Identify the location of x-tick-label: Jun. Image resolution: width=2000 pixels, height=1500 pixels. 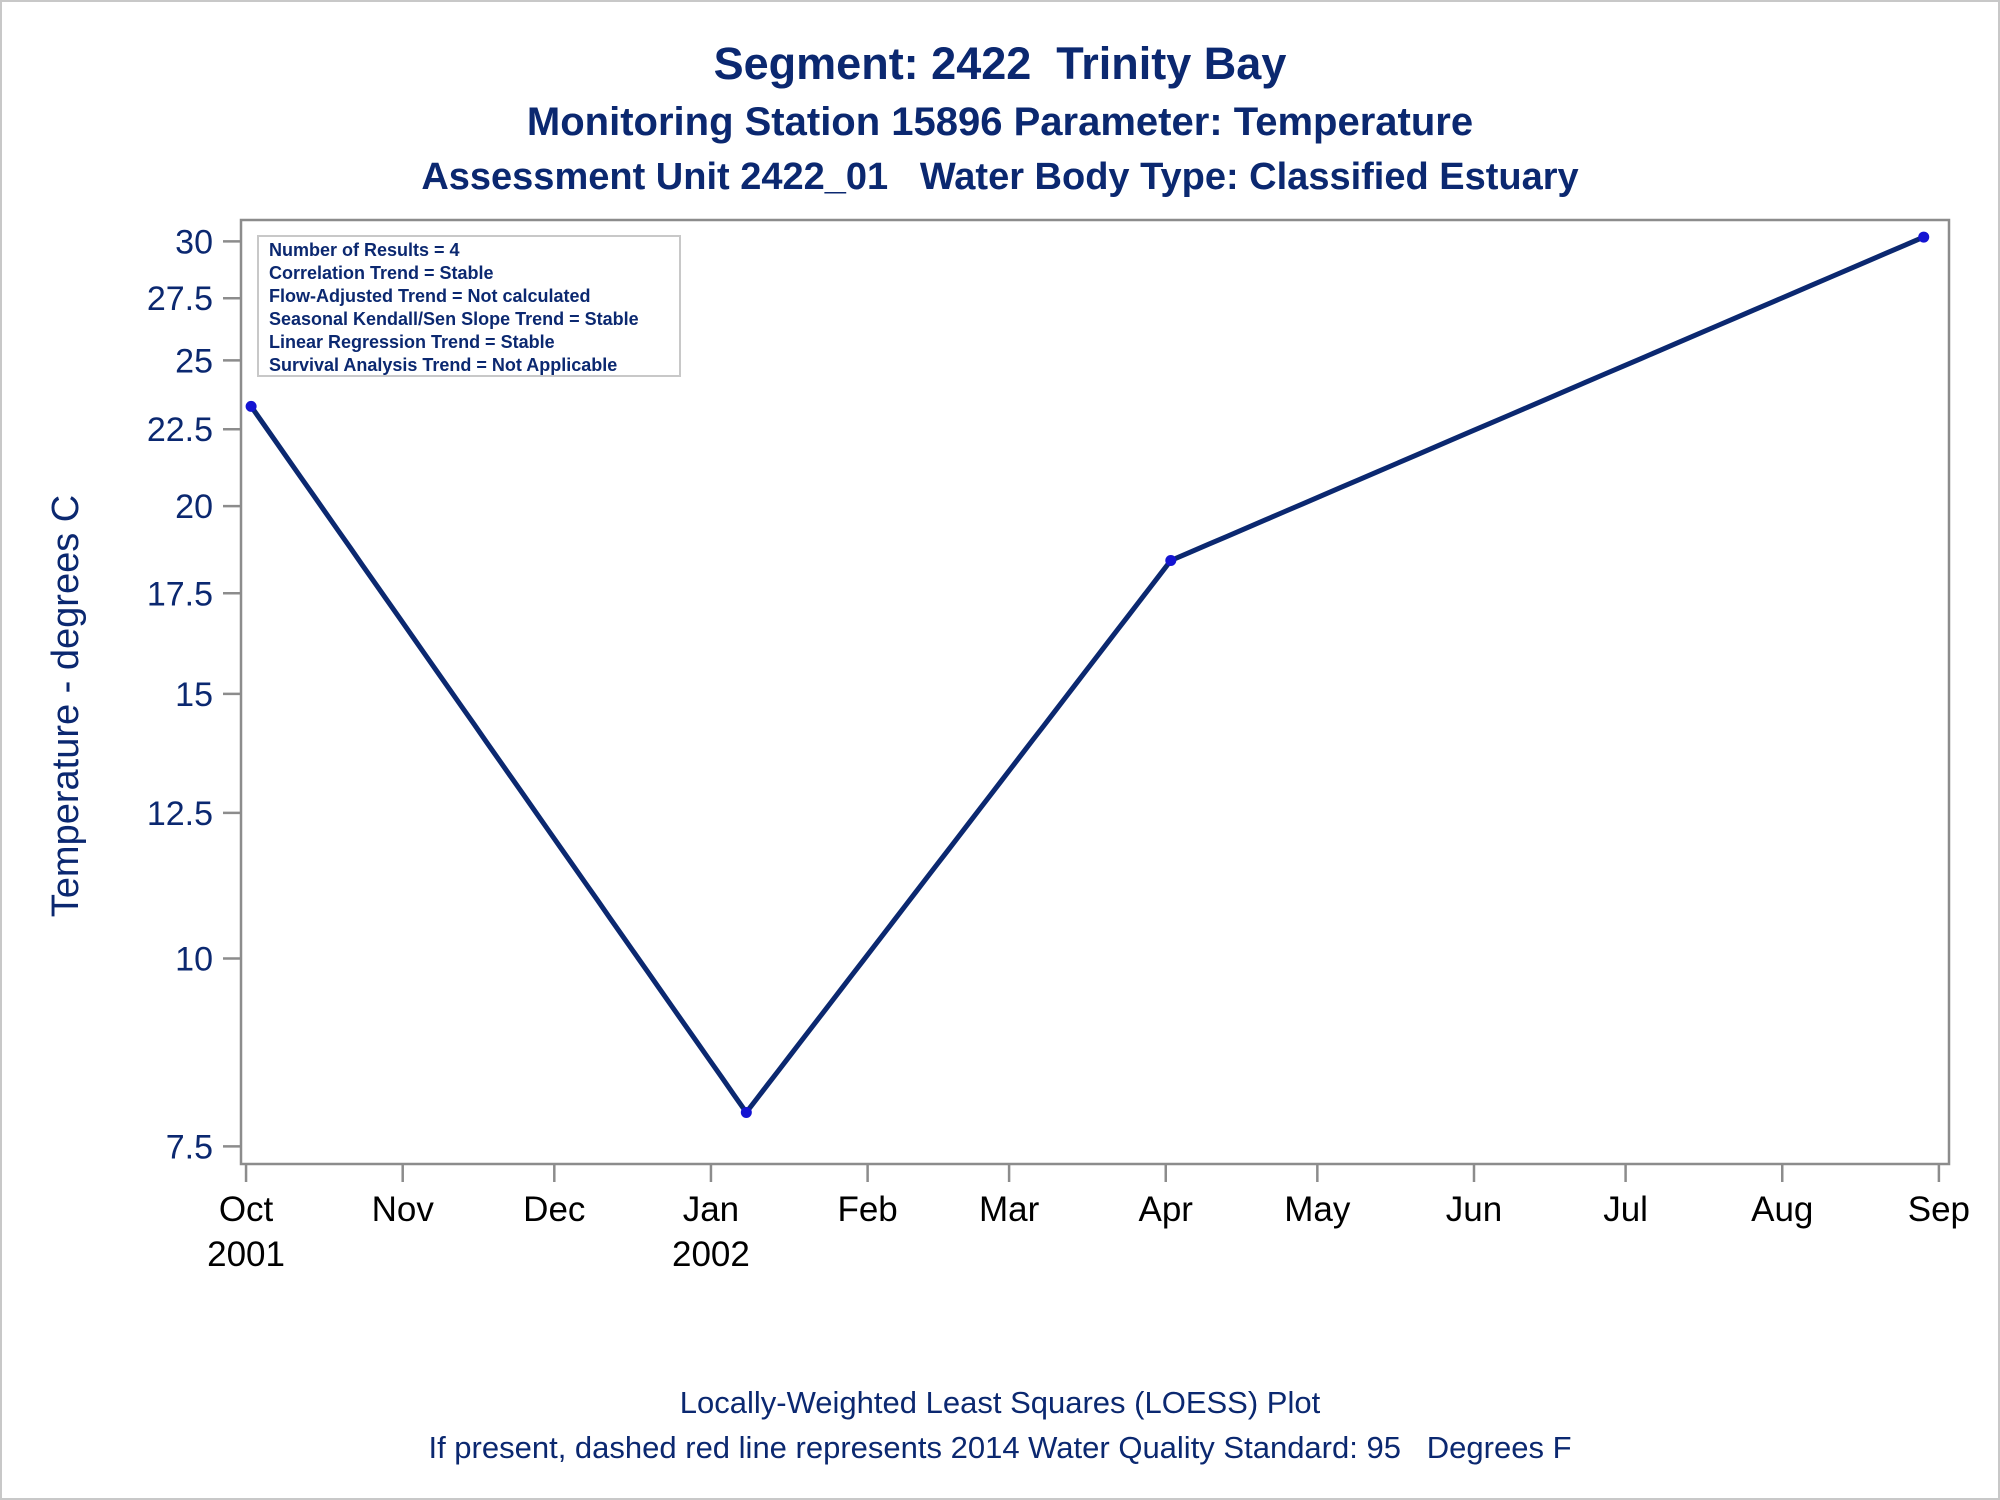
(1474, 1209).